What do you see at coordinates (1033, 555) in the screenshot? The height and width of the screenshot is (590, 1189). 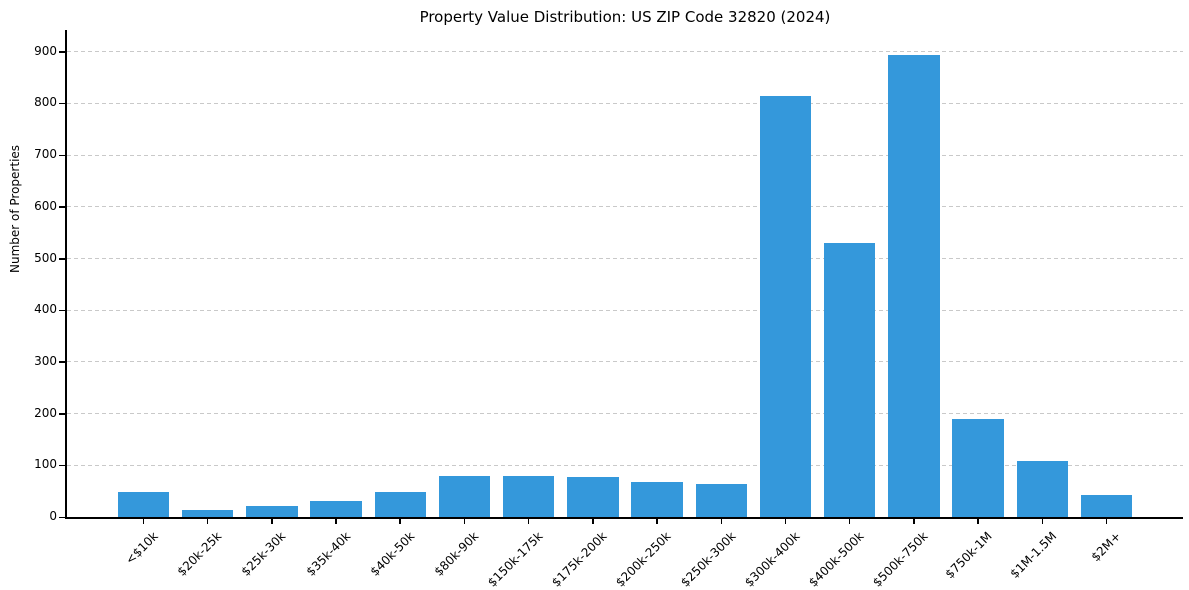 I see `x-tick-label: $1M-1.5M` at bounding box center [1033, 555].